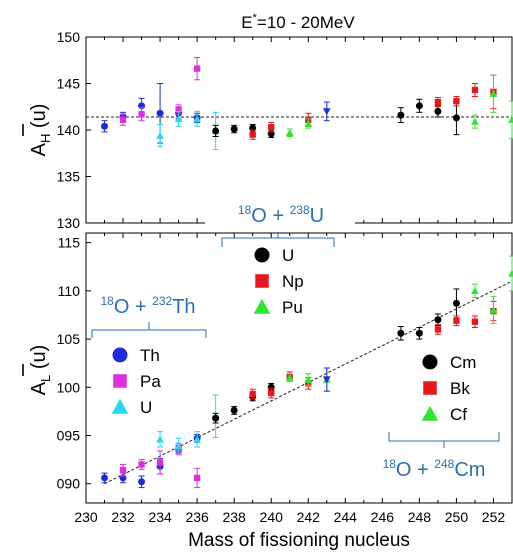 This screenshot has height=552, width=513. I want to click on u-group-bracket, so click(278, 239).